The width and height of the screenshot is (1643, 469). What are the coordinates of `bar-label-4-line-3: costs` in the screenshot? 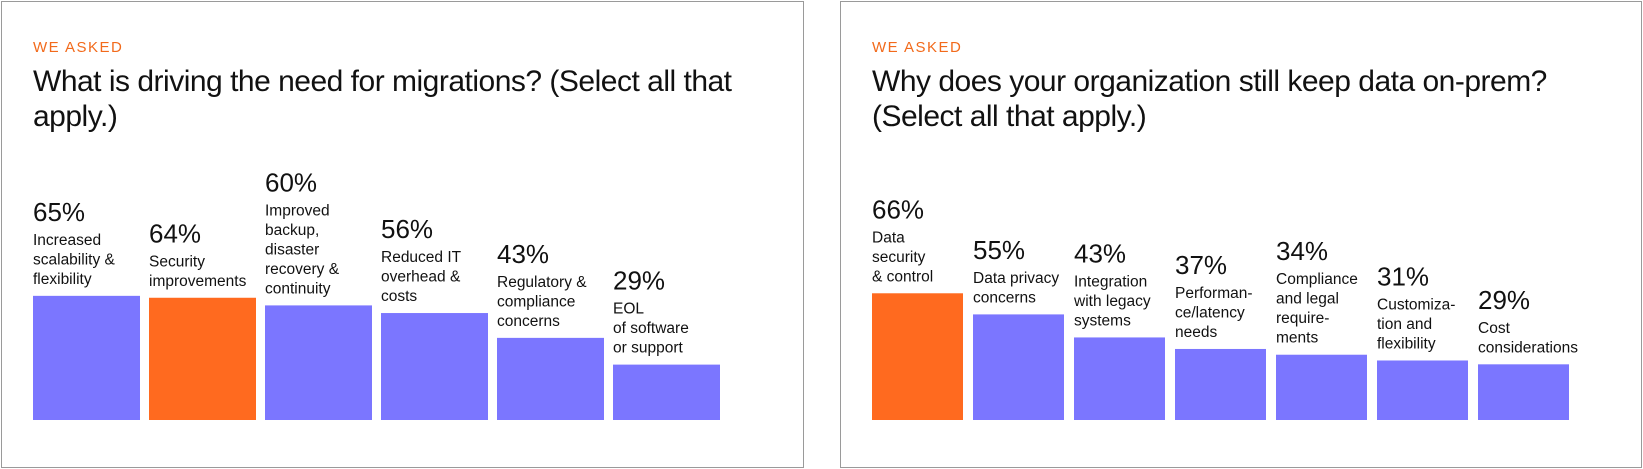 It's located at (399, 296).